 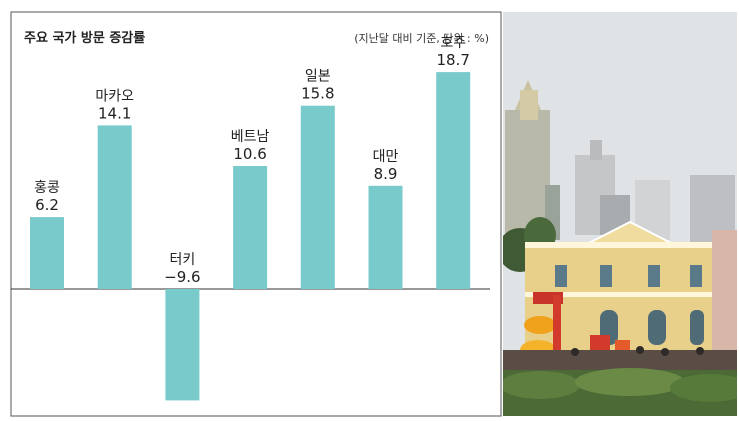 What do you see at coordinates (421, 38) in the screenshot?
I see `chart-subtitle: (지난달 대비 기준, 단위 : %)` at bounding box center [421, 38].